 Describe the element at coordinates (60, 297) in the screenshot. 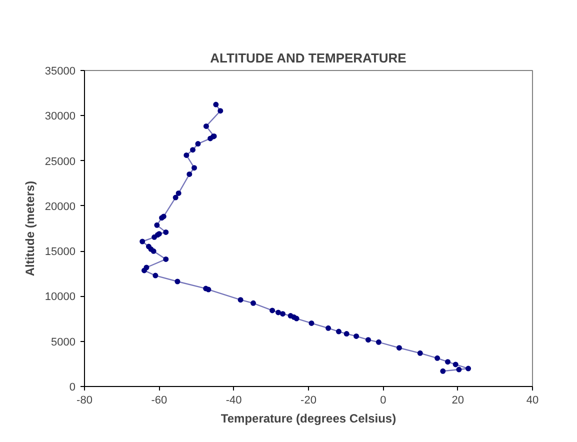

I see `y-tick-label: 10000` at that location.